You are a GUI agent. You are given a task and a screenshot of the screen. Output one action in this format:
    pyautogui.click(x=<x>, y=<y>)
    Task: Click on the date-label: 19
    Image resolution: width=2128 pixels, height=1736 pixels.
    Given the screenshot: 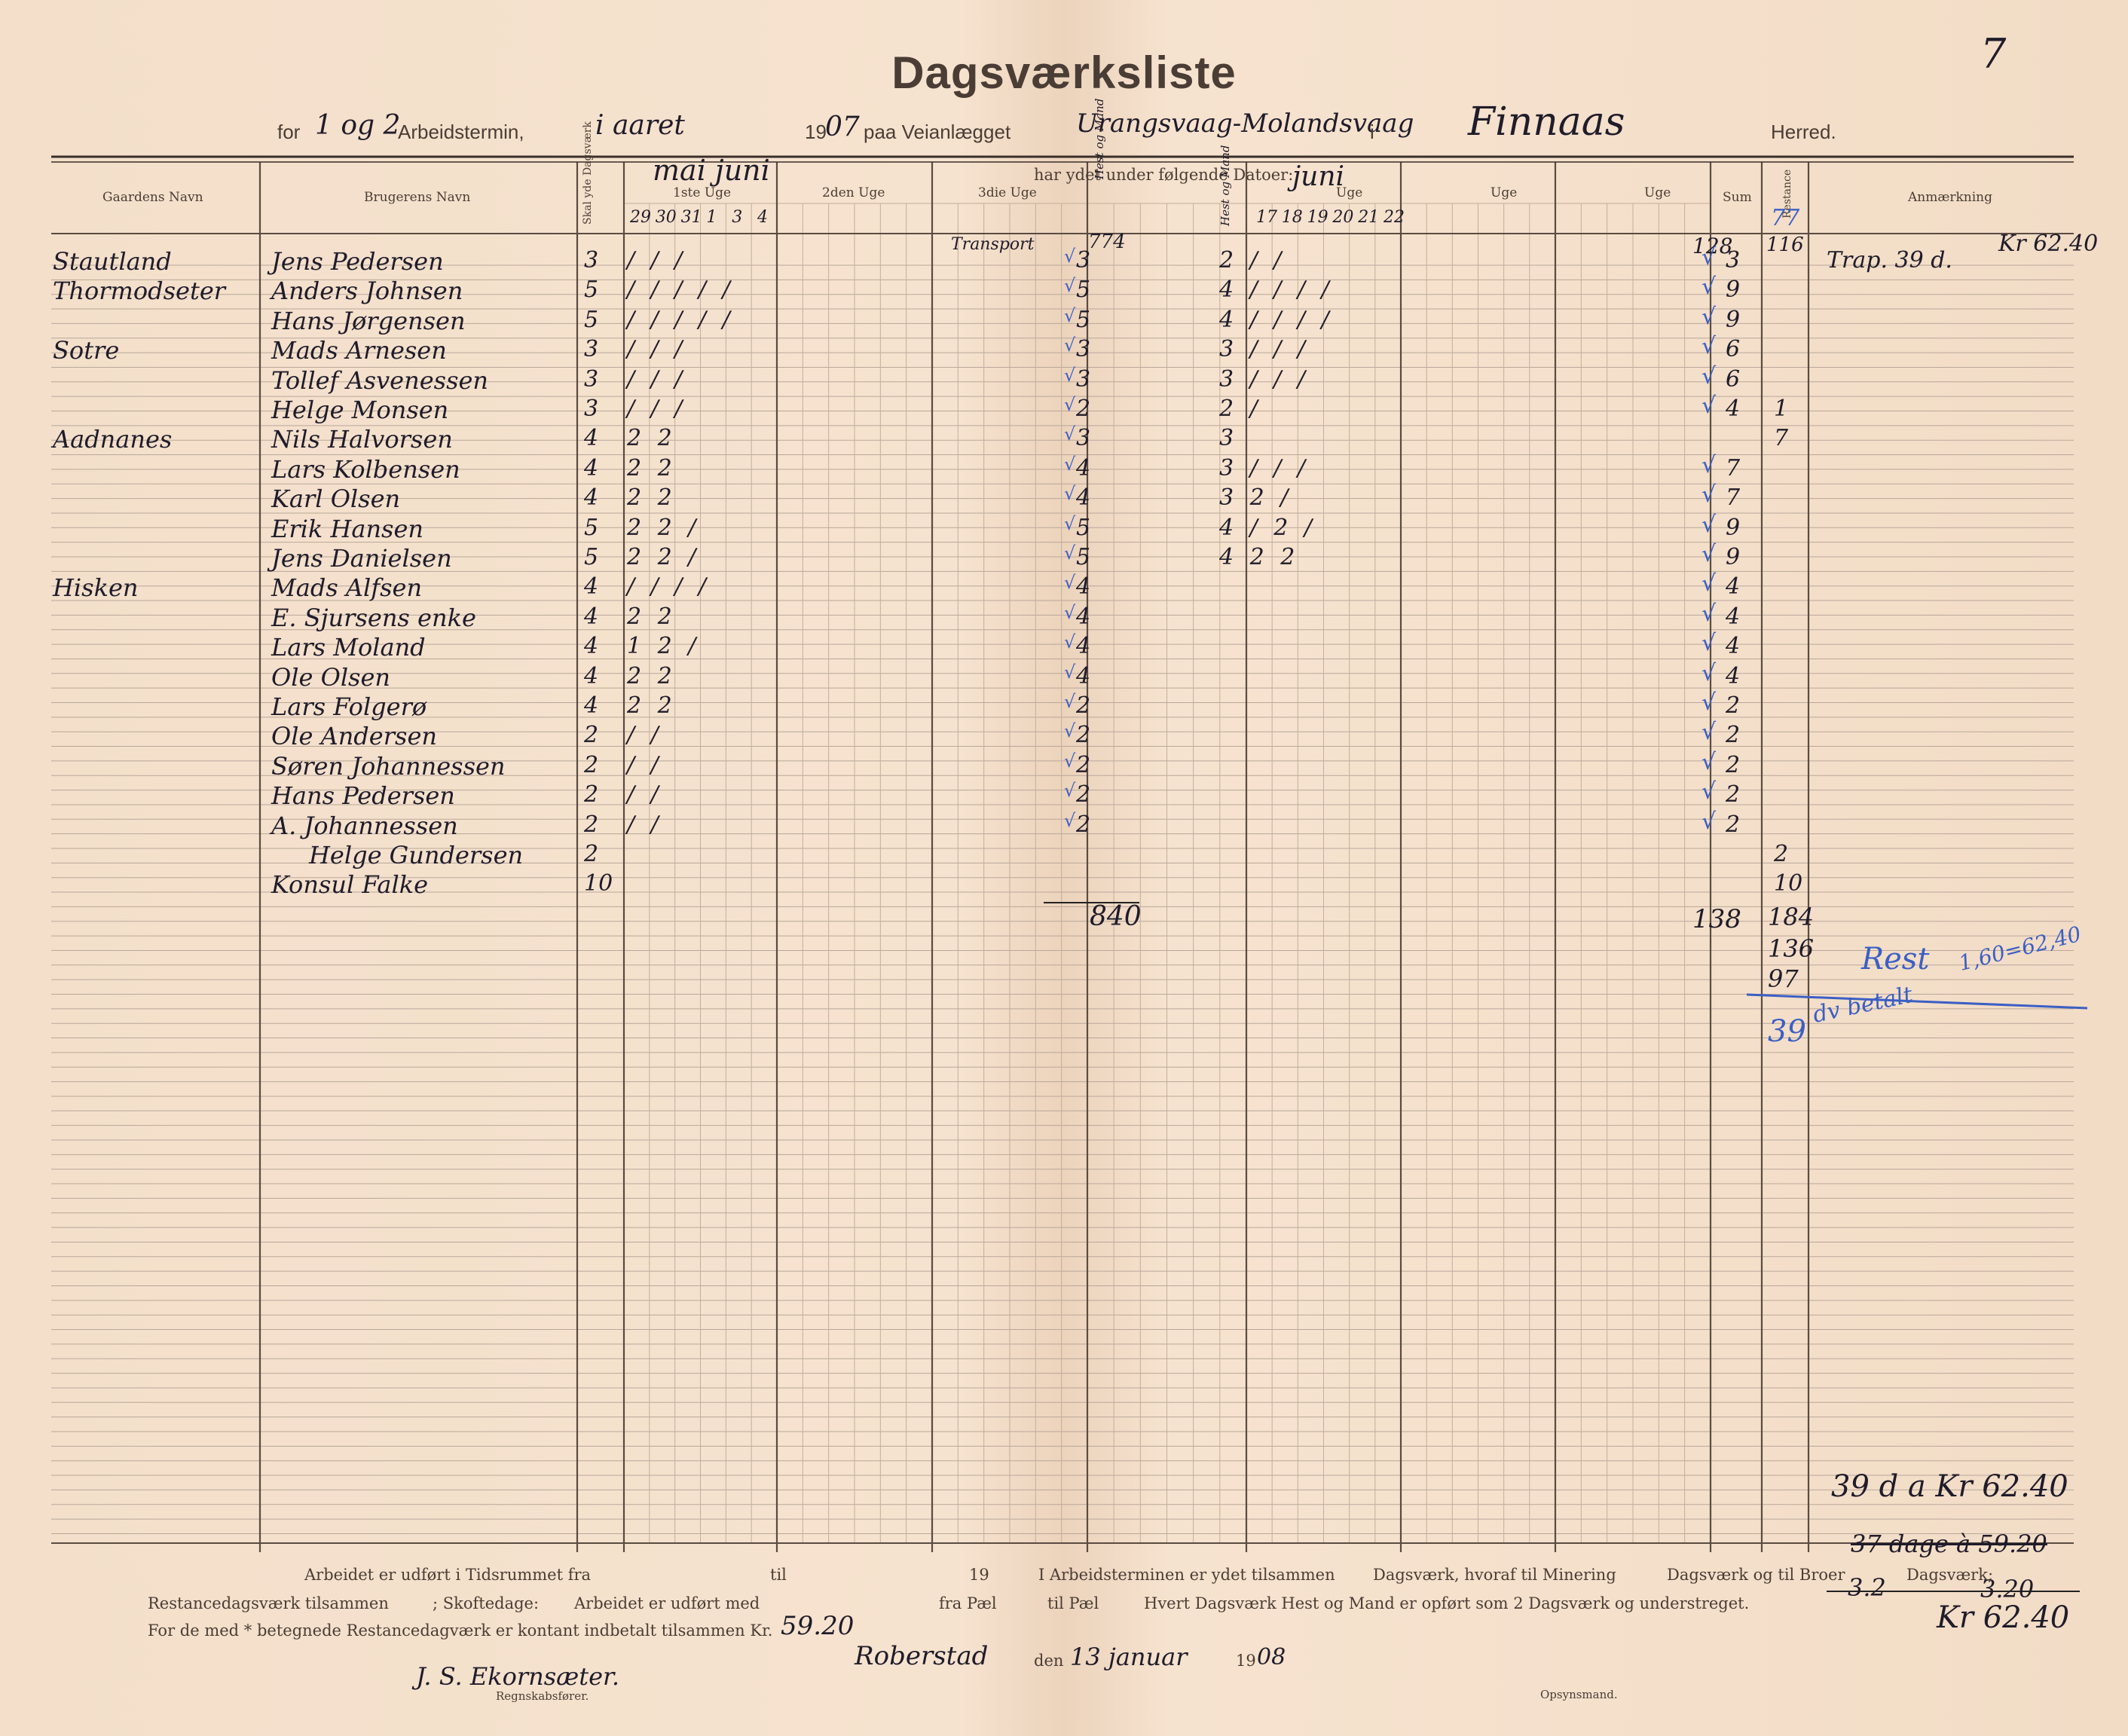 What is the action you would take?
    pyautogui.click(x=1317, y=217)
    